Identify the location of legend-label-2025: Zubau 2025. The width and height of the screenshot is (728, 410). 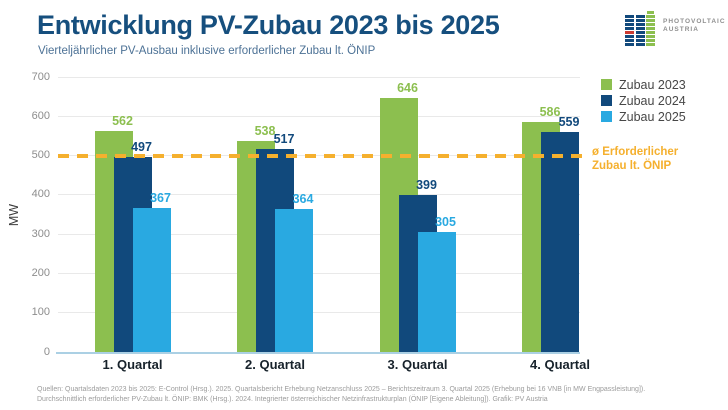
(652, 117).